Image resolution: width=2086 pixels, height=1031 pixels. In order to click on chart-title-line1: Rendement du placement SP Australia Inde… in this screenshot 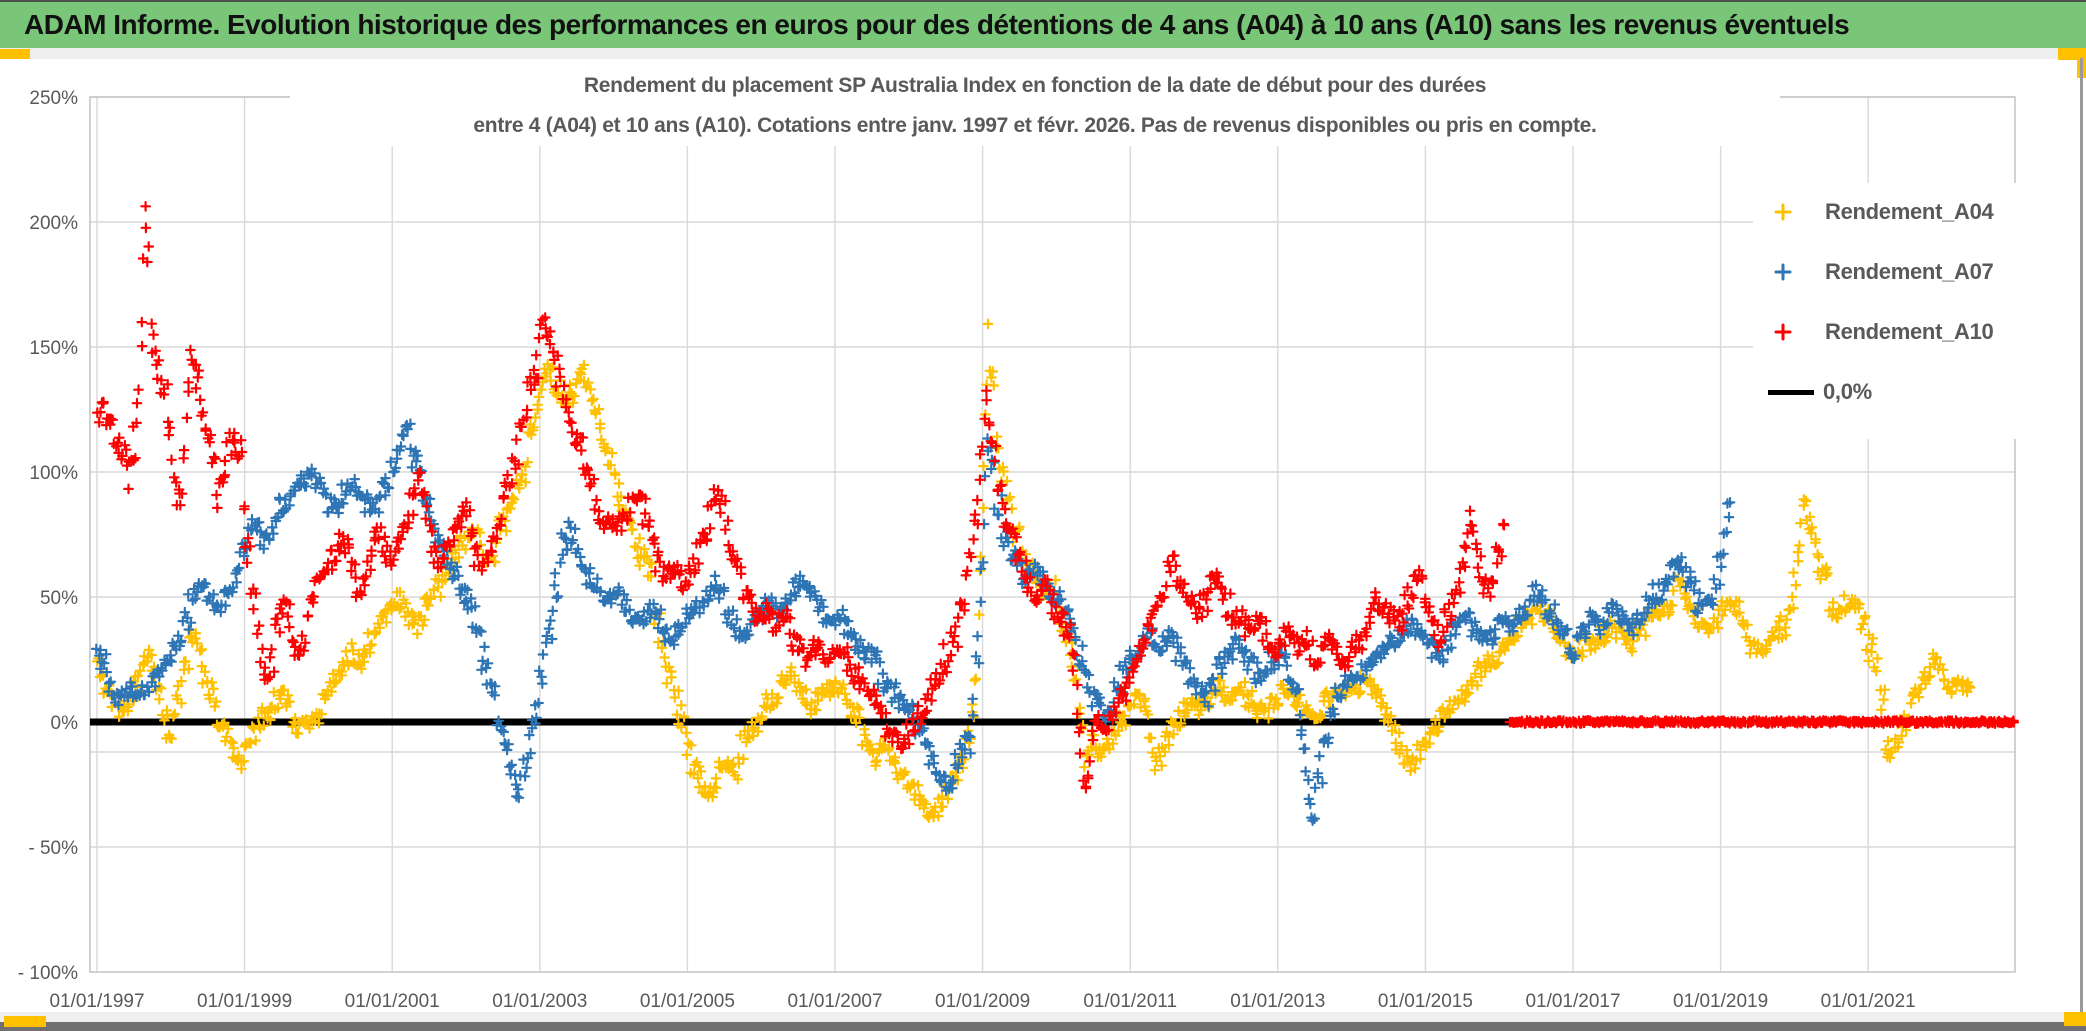, I will do `click(1035, 85)`.